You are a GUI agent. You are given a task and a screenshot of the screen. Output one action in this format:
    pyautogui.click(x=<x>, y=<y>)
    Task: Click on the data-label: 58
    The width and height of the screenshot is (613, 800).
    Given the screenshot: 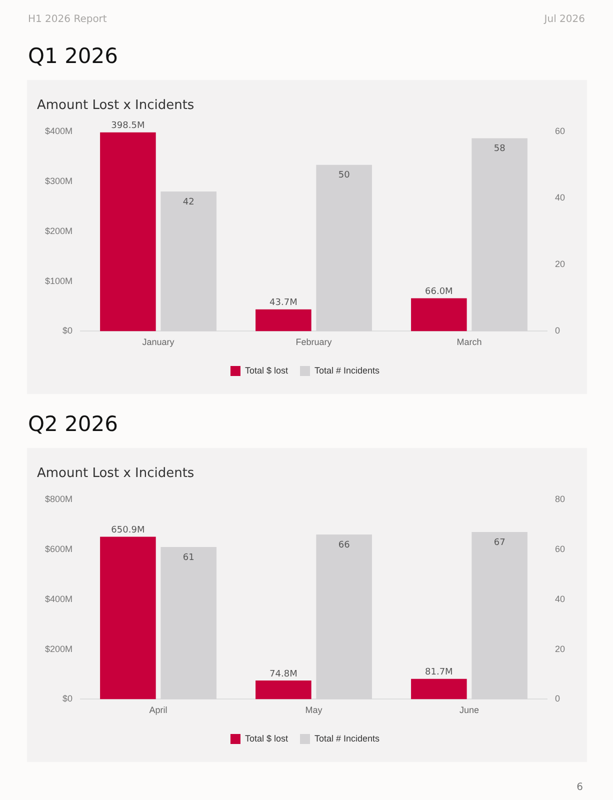 What is the action you would take?
    pyautogui.click(x=500, y=149)
    